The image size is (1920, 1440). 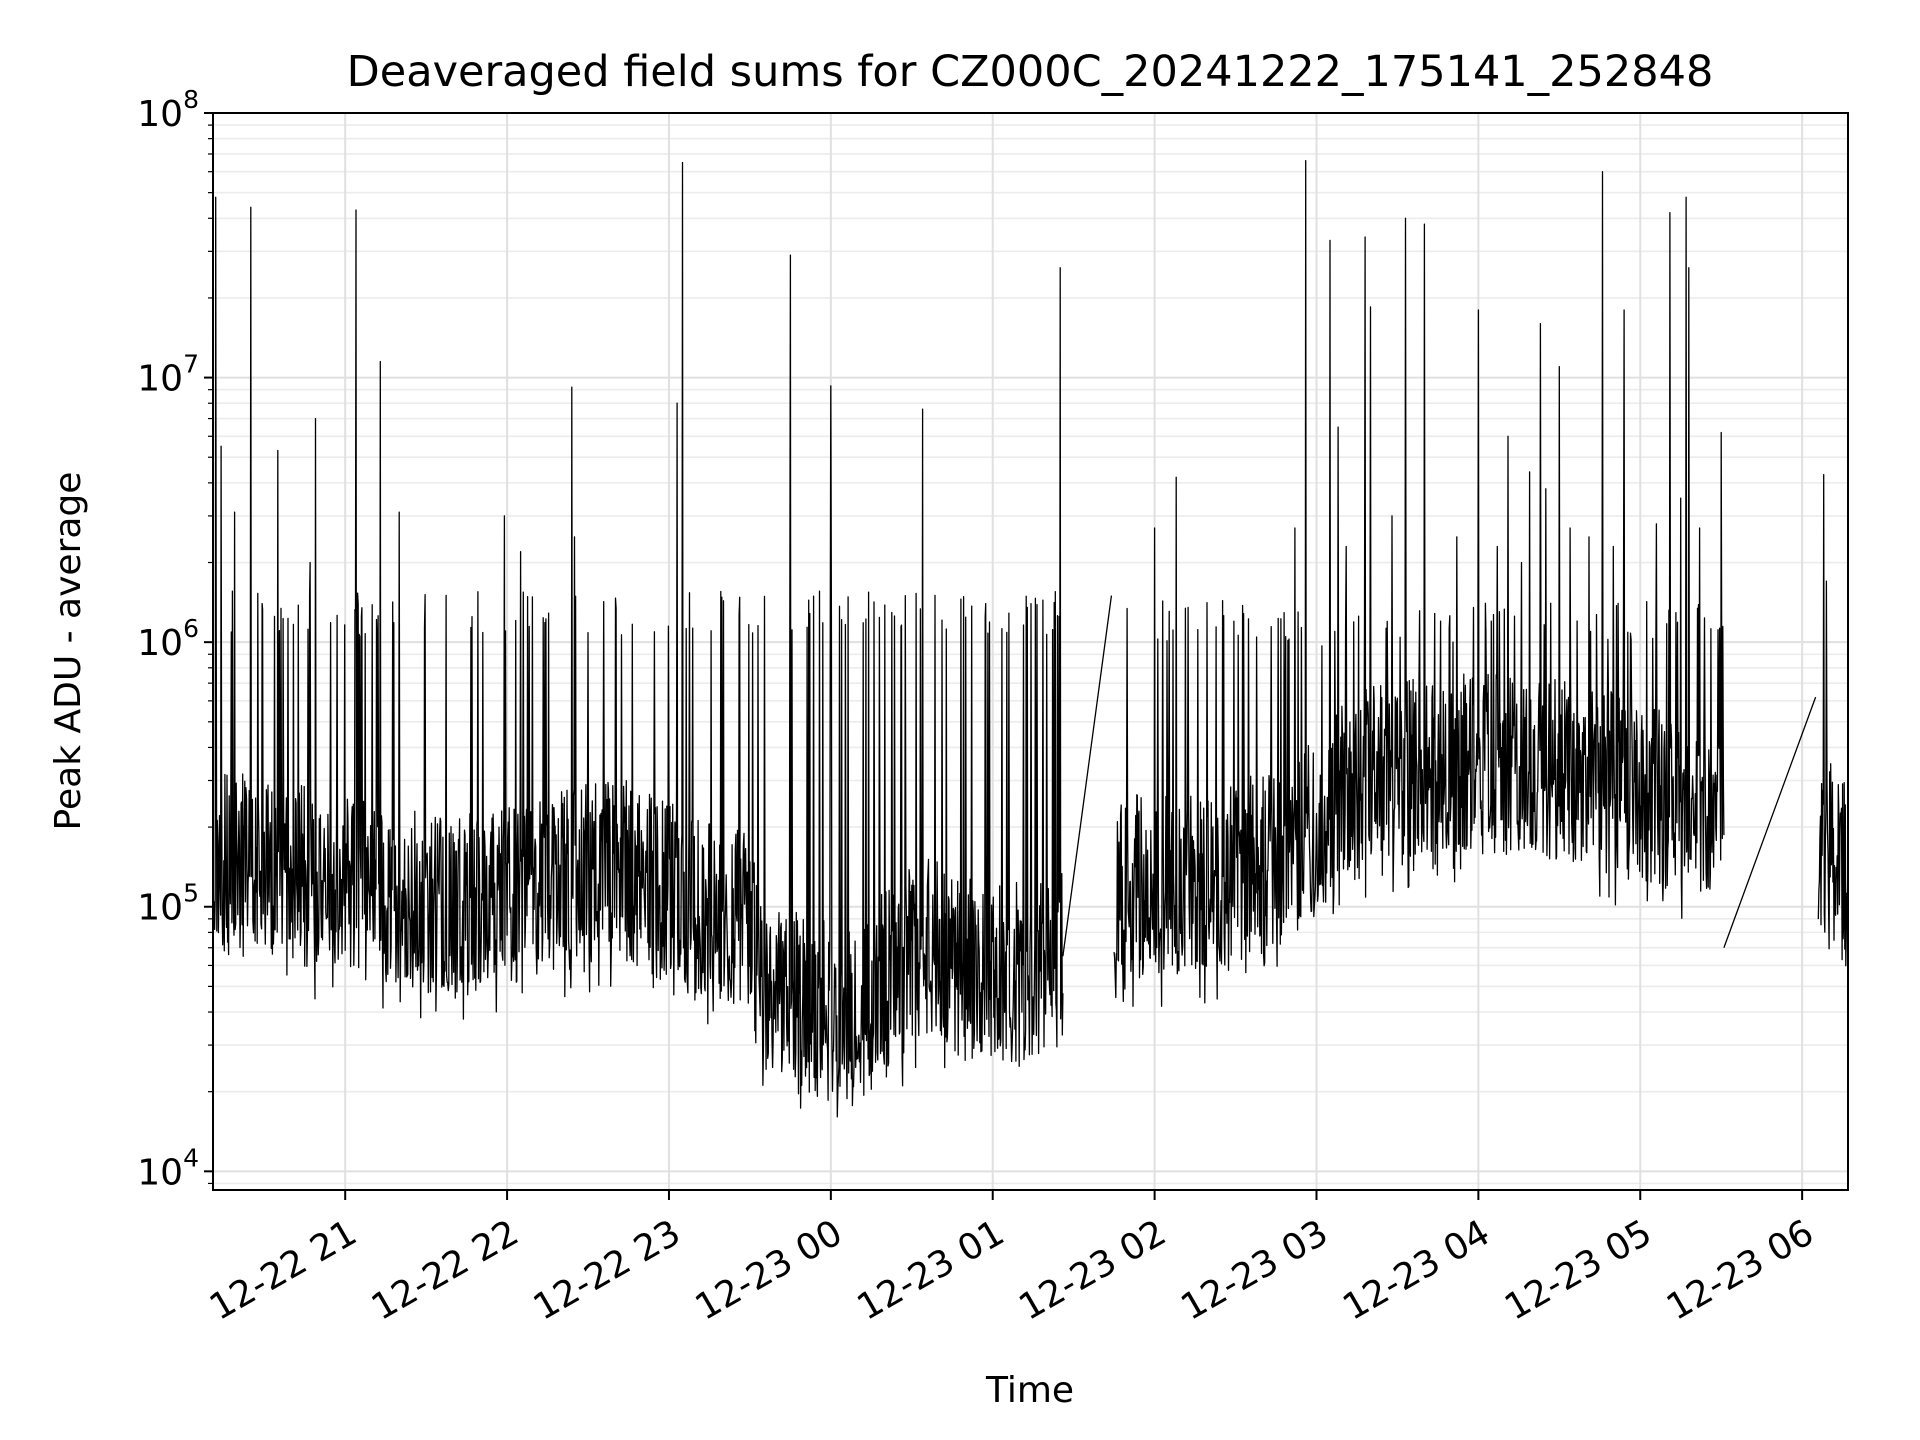 What do you see at coordinates (168, 375) in the screenshot?
I see `y-tick-label: 10⁷` at bounding box center [168, 375].